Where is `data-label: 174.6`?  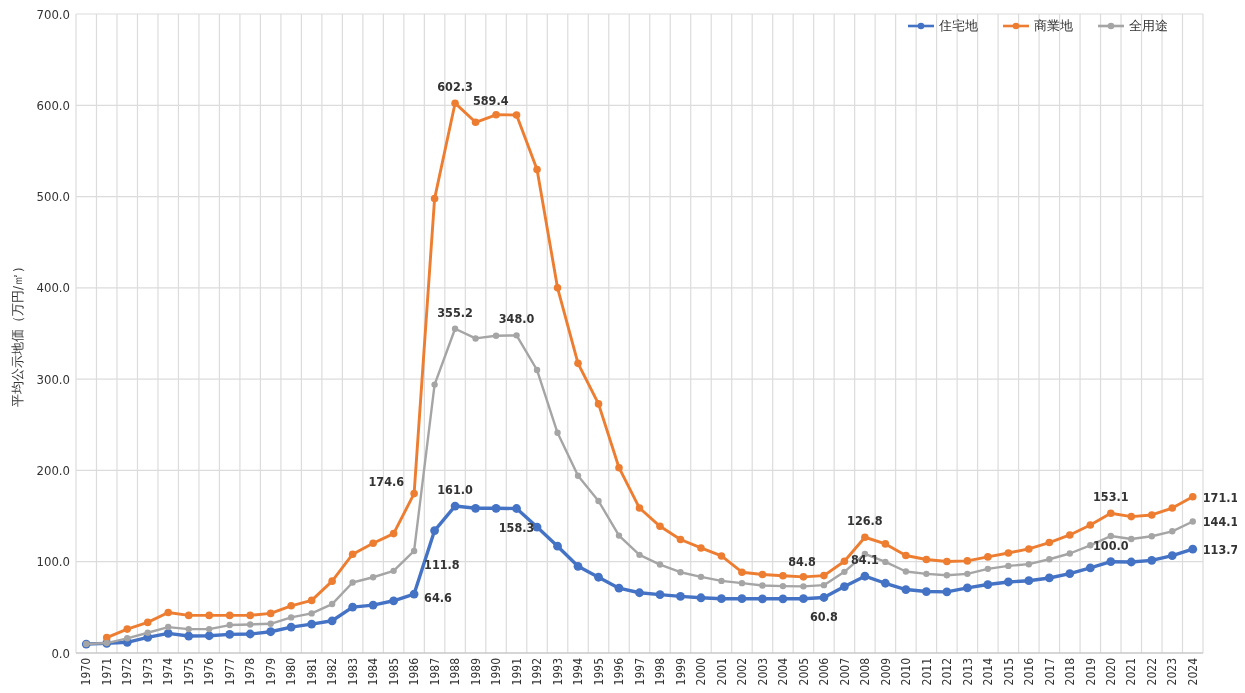 data-label: 174.6 is located at coordinates (386, 481).